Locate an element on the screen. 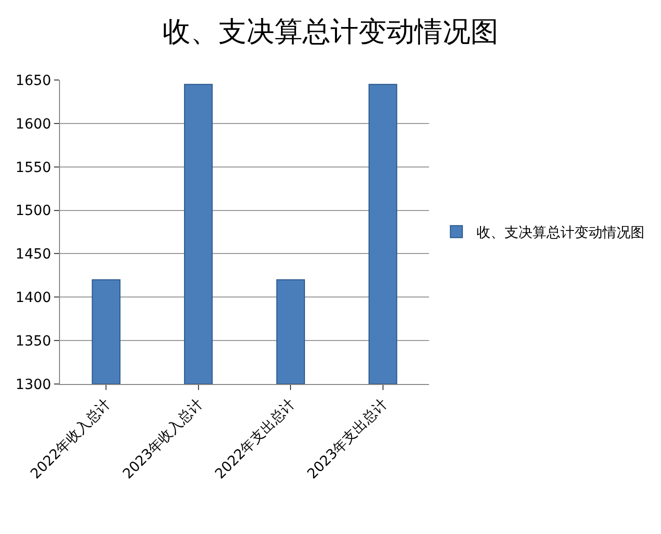 The width and height of the screenshot is (661, 534). y-tick-label: 1500 is located at coordinates (34, 211).